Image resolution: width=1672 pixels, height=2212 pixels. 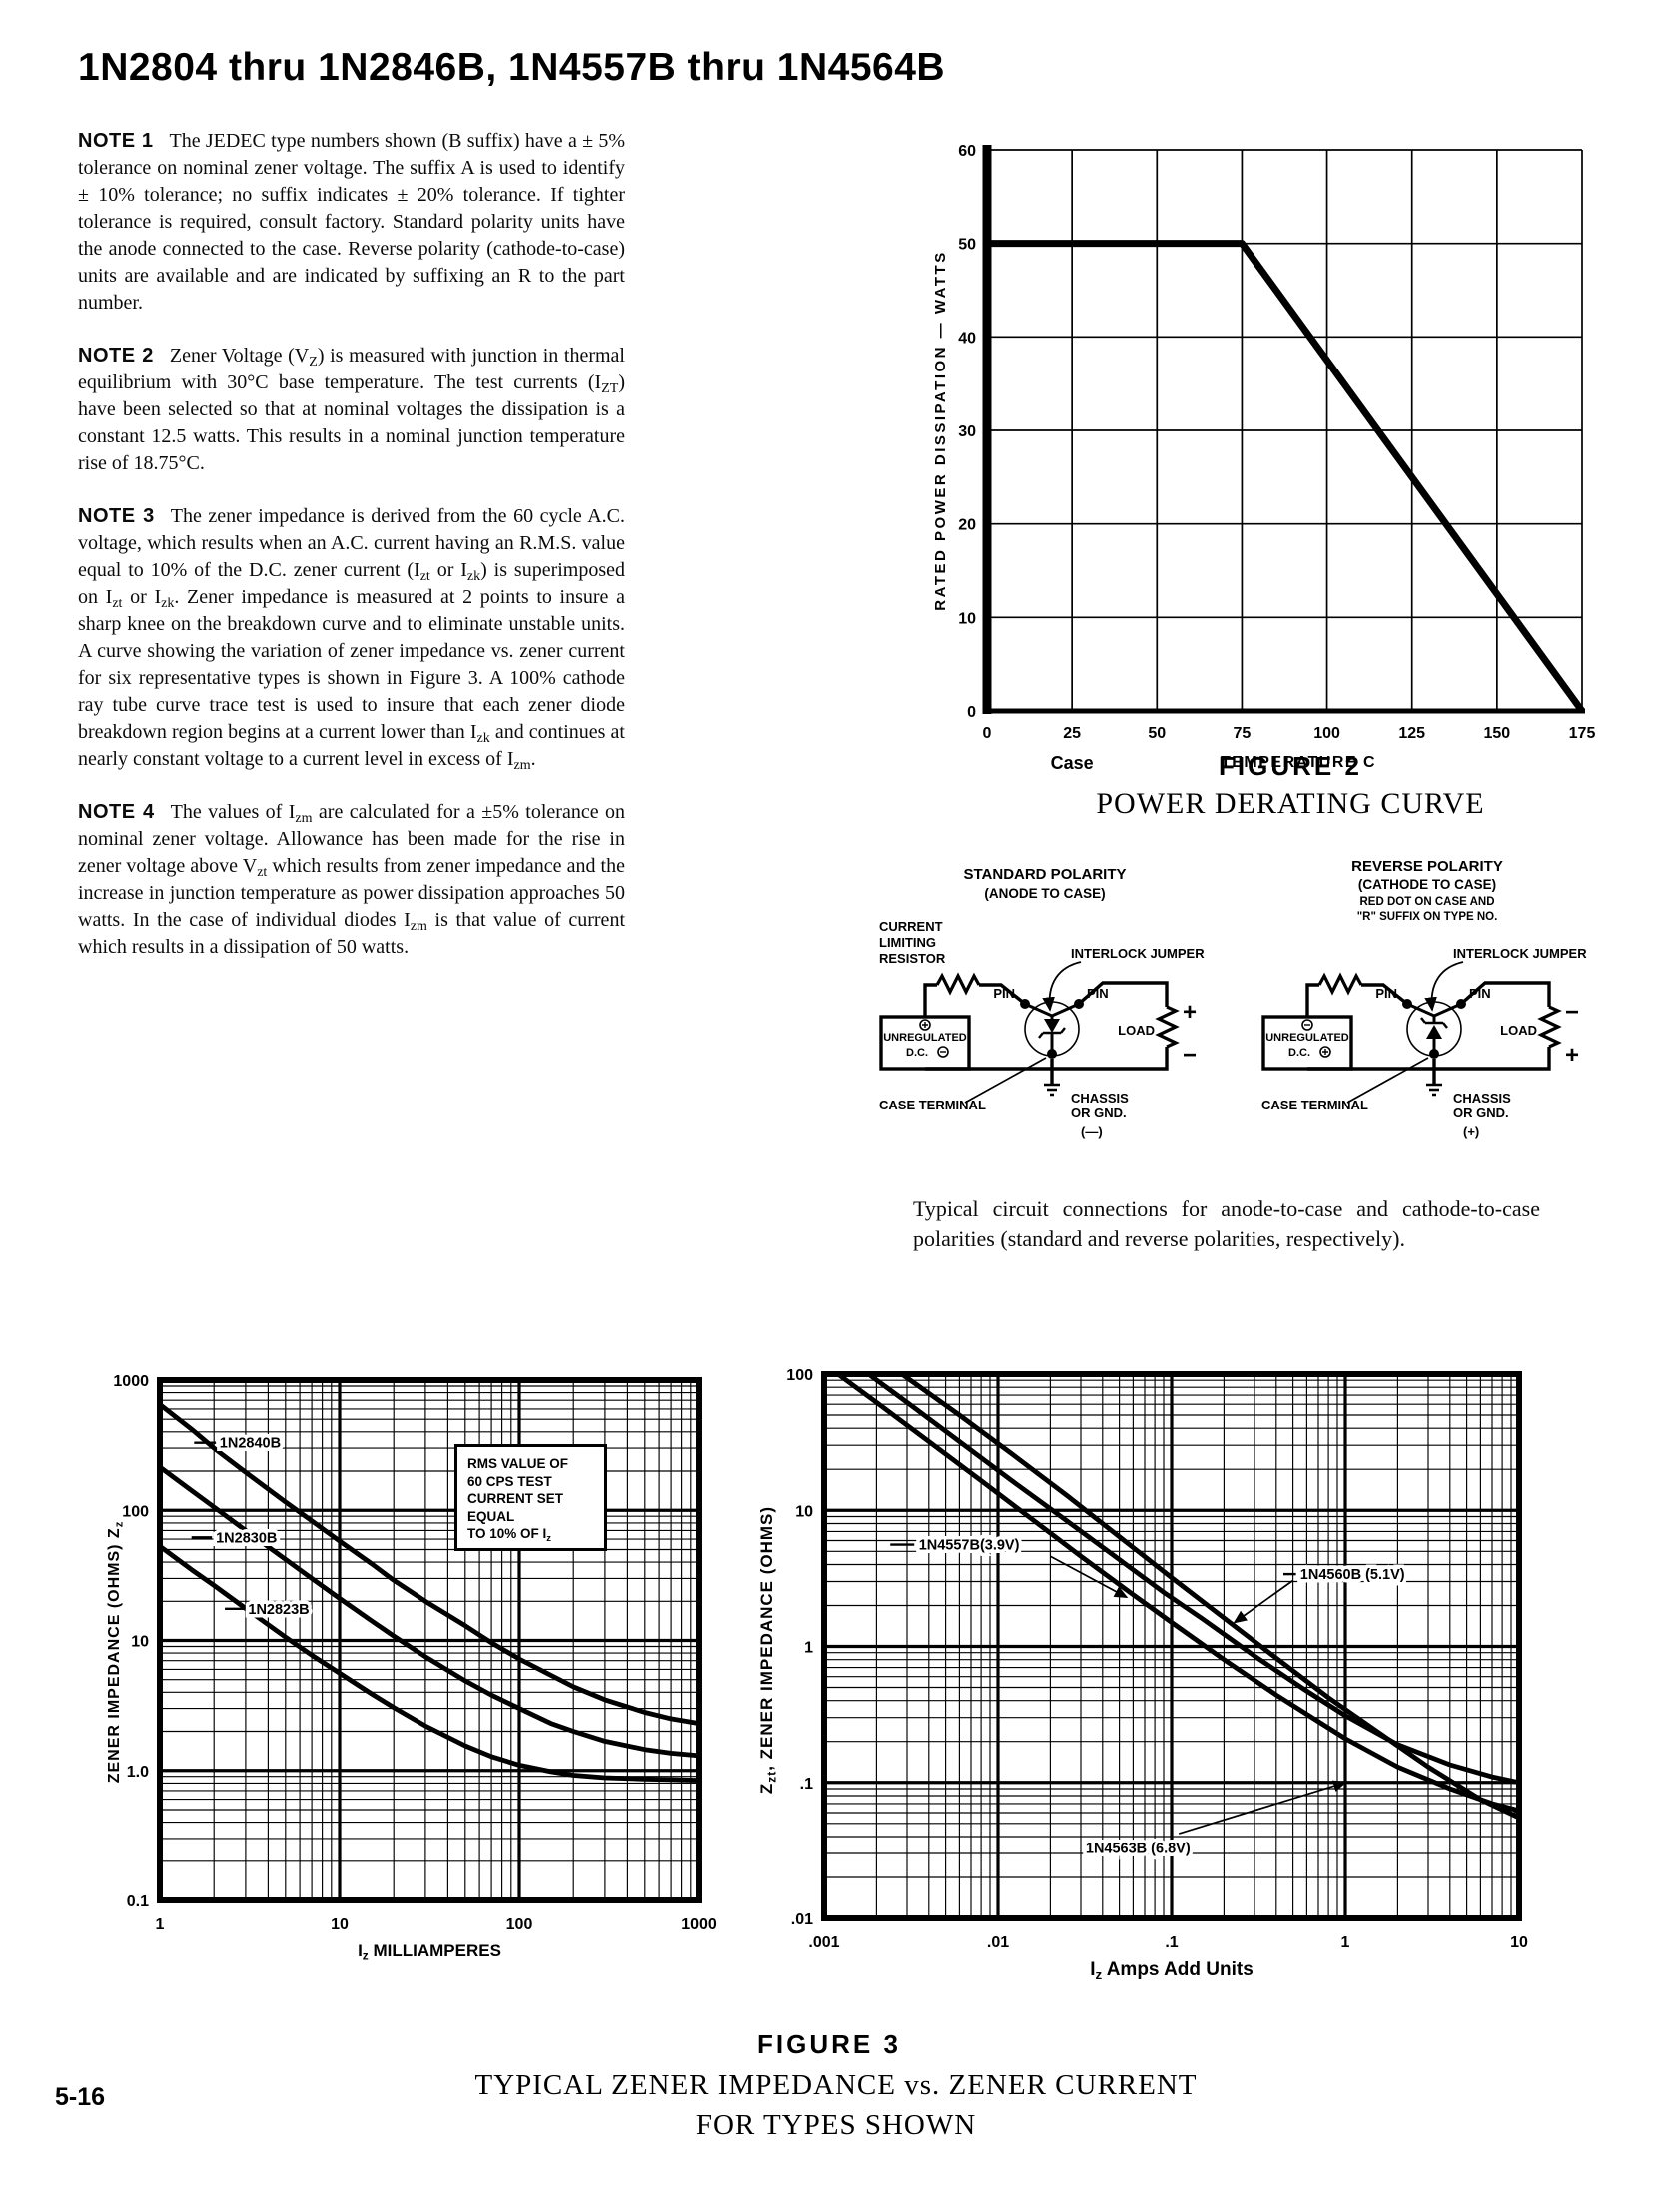 I want to click on load-sign-top: −, so click(x=1572, y=1012).